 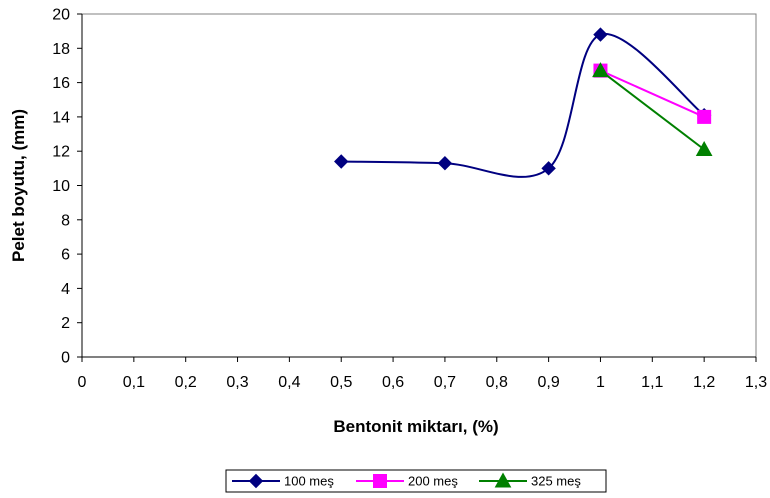 I want to click on x-tick-label: 1,3, so click(x=756, y=382).